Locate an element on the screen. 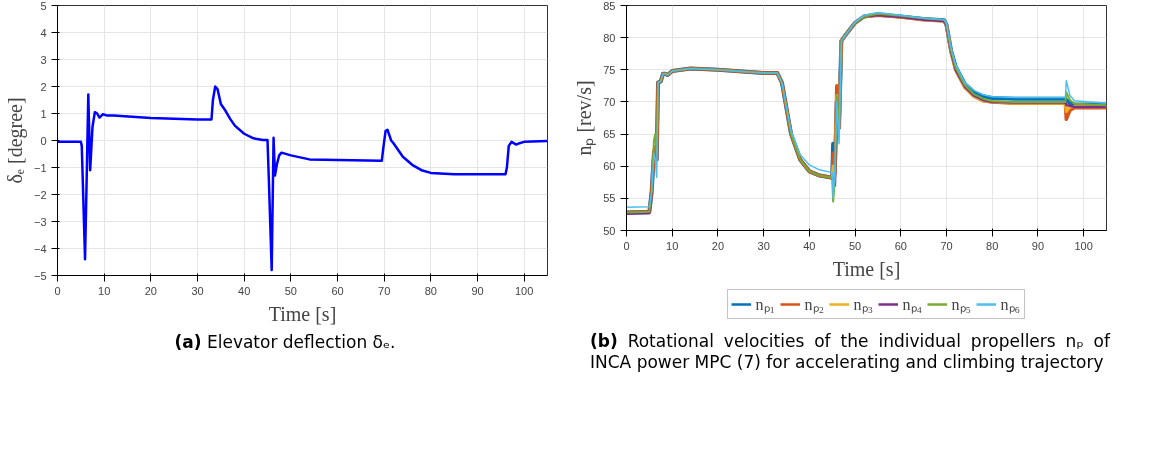 This screenshot has height=454, width=1165. y-tick-label: 5 is located at coordinates (43, 6).